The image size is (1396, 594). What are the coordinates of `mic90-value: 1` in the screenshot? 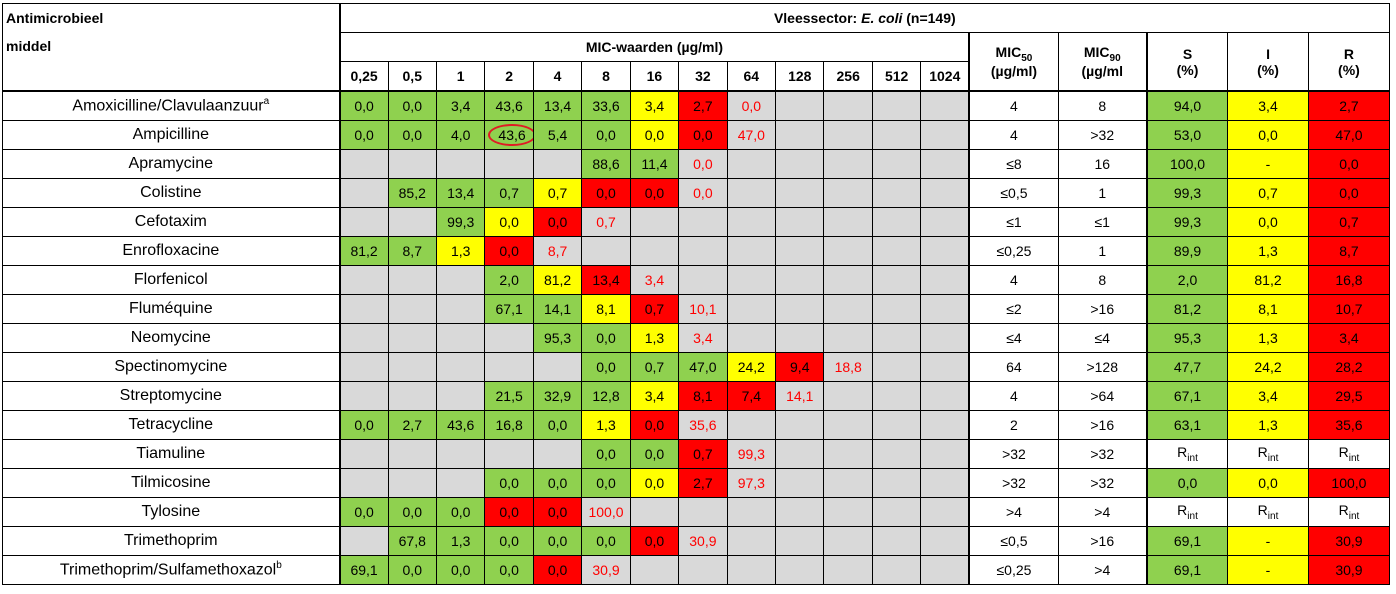 It's located at (1102, 193).